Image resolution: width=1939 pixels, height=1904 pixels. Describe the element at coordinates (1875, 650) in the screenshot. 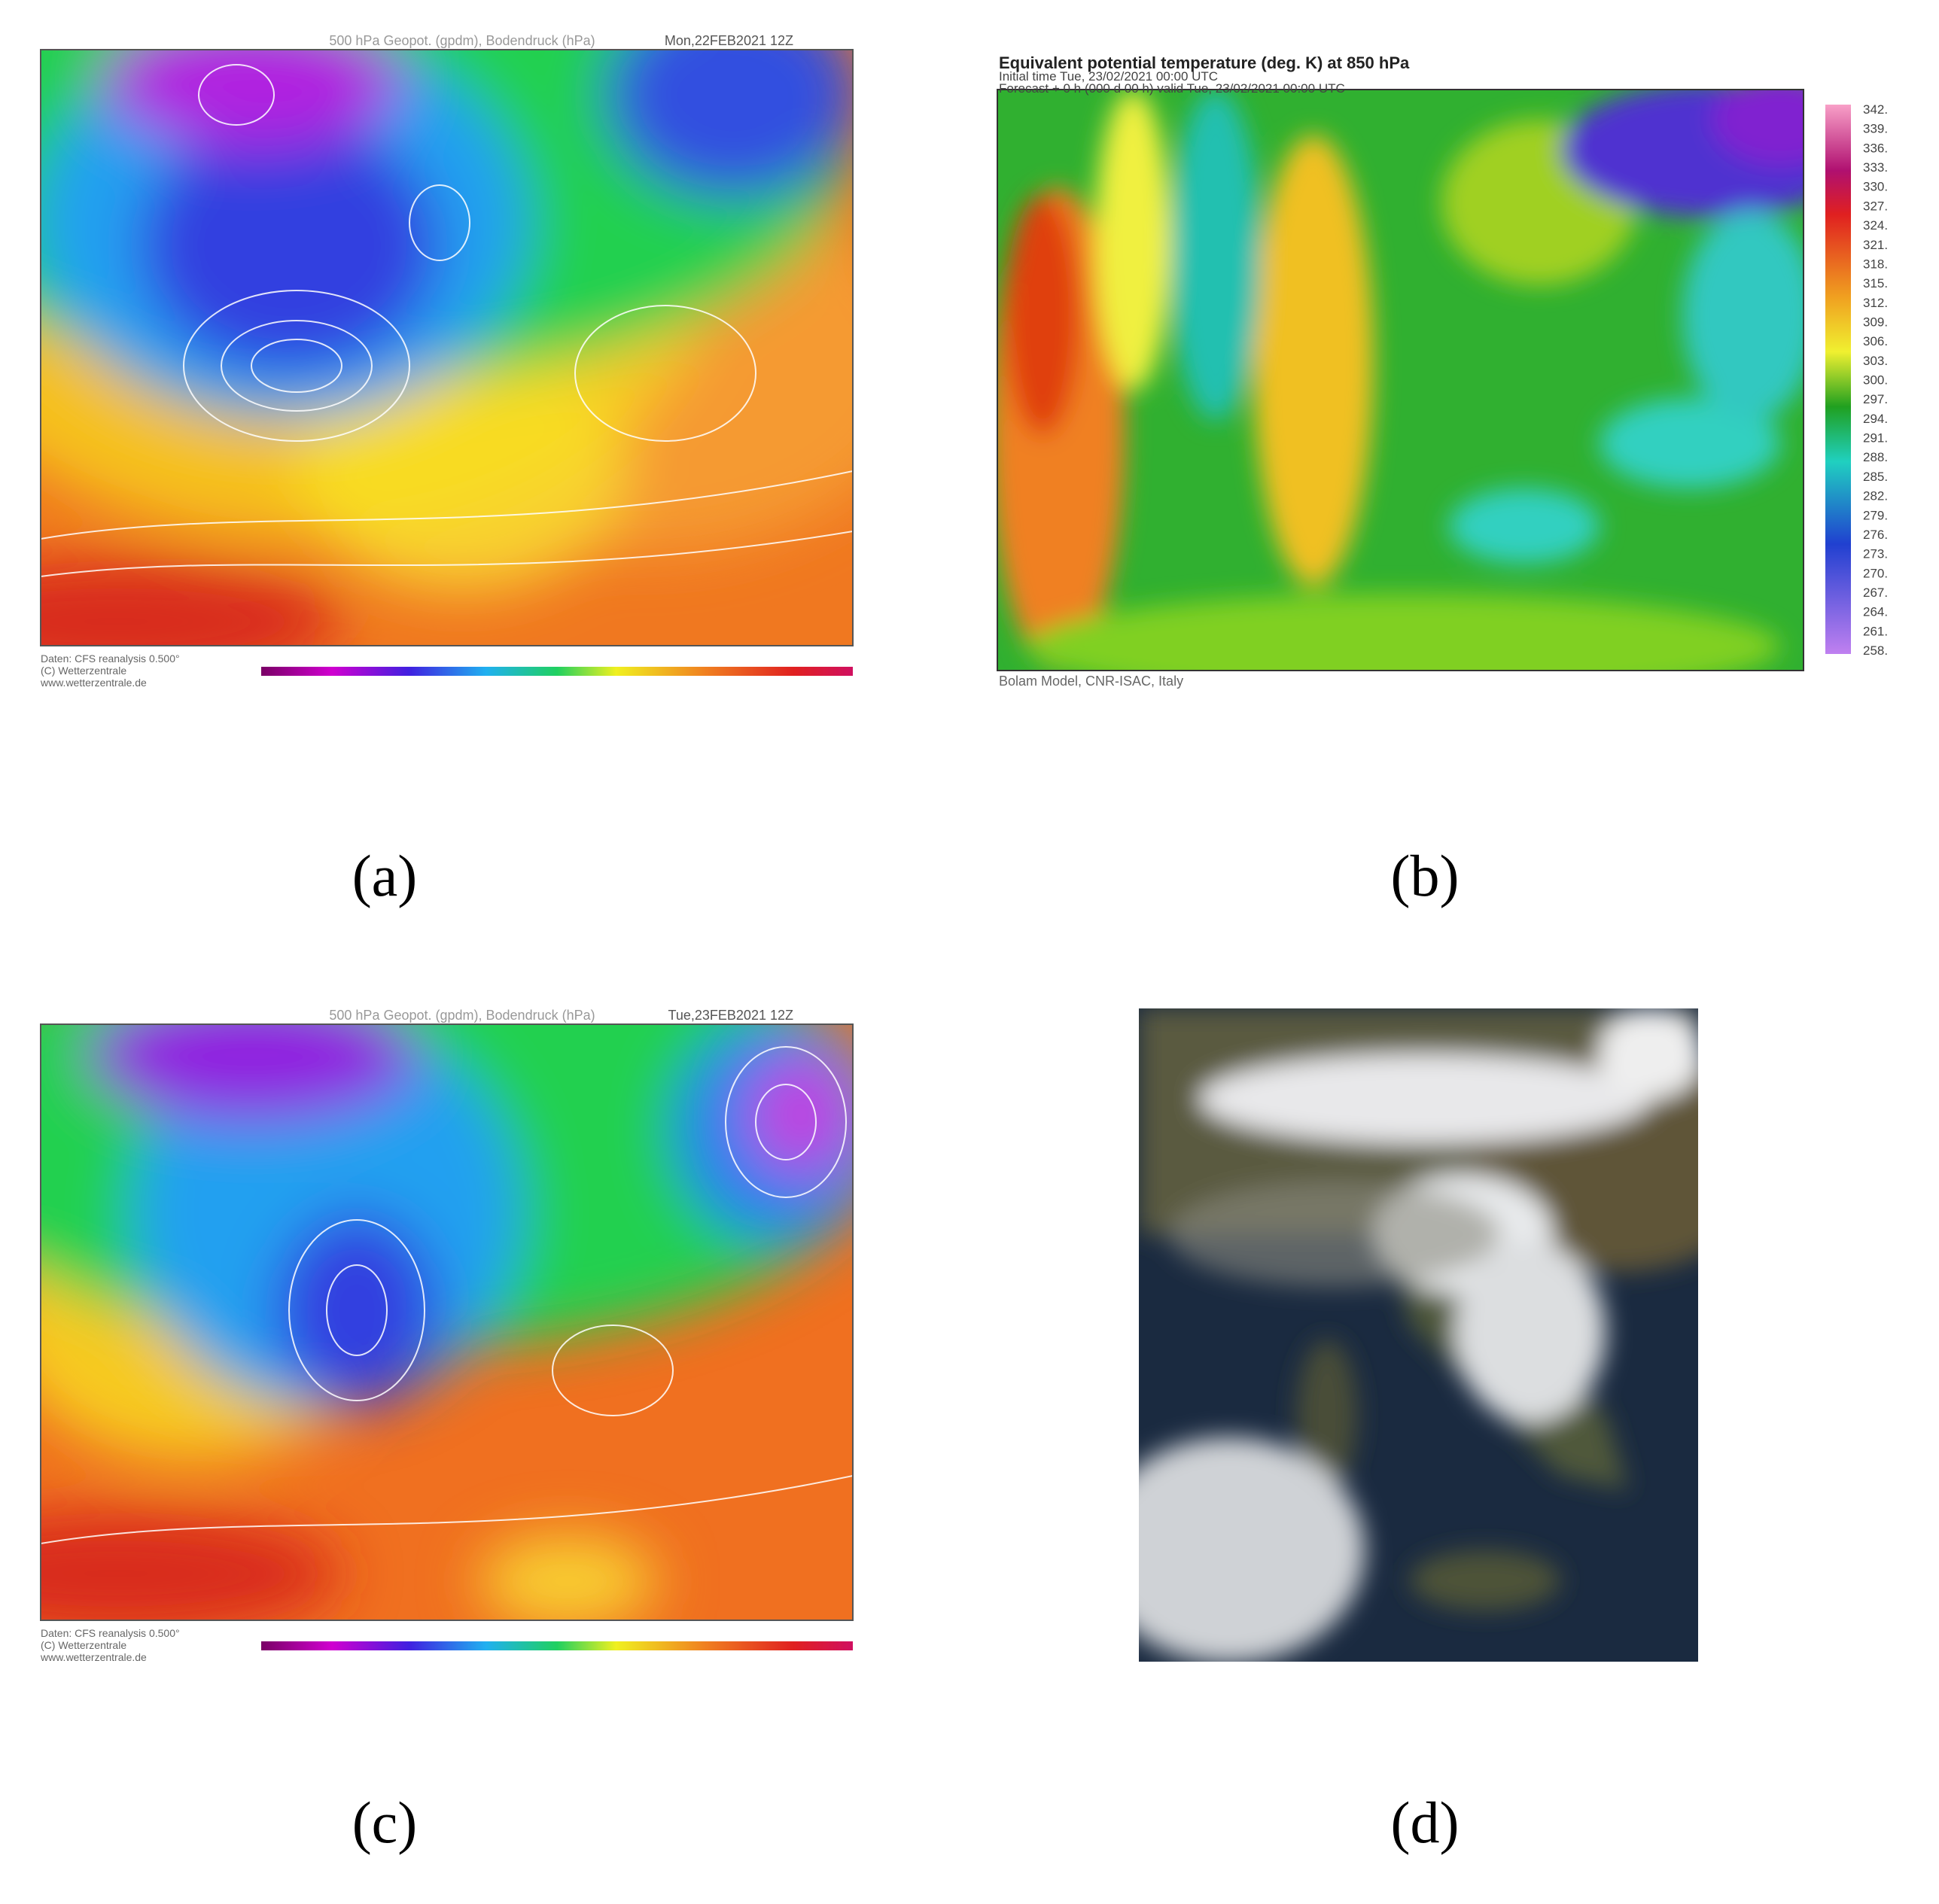

I see `colorbar-label: 258.` at that location.